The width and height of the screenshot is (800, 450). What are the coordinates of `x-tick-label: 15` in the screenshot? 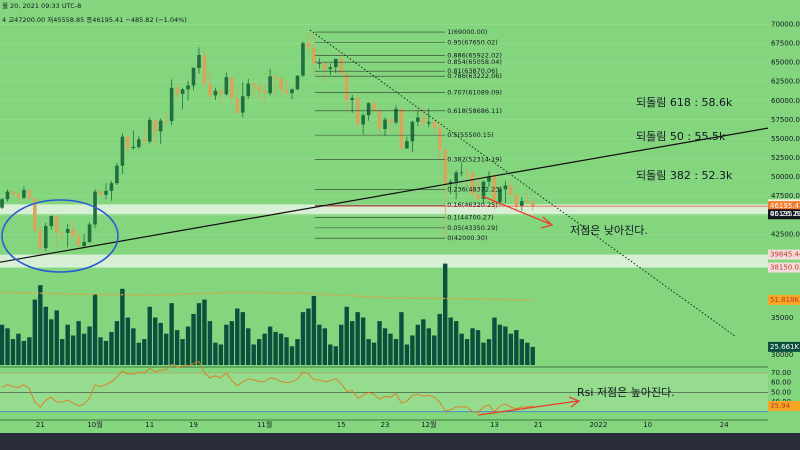 It's located at (341, 425).